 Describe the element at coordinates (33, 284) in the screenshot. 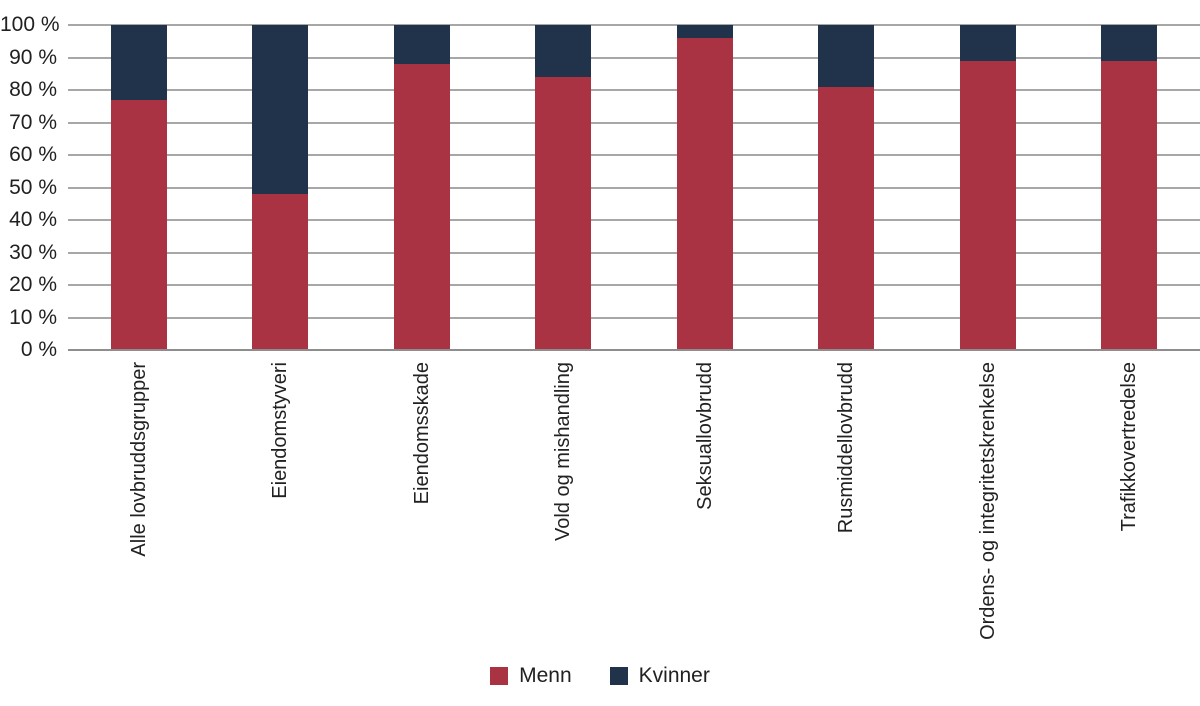

I see `y-axis-tick-label-20: 20 %` at that location.